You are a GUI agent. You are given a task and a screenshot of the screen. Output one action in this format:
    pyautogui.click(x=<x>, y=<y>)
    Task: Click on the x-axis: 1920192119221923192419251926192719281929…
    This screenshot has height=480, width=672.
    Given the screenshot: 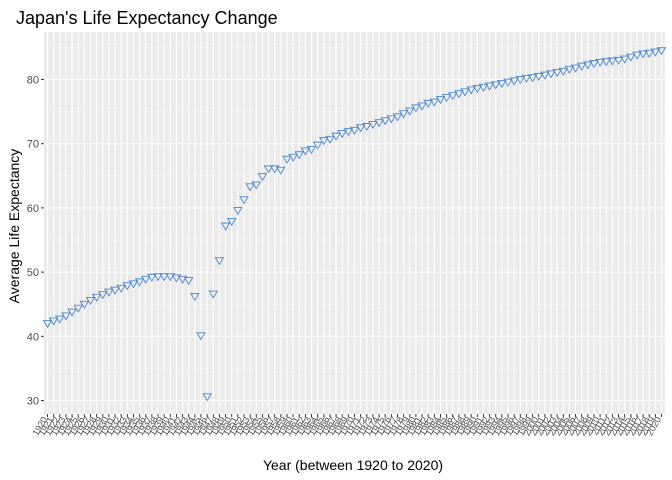 What is the action you would take?
    pyautogui.click(x=347, y=425)
    